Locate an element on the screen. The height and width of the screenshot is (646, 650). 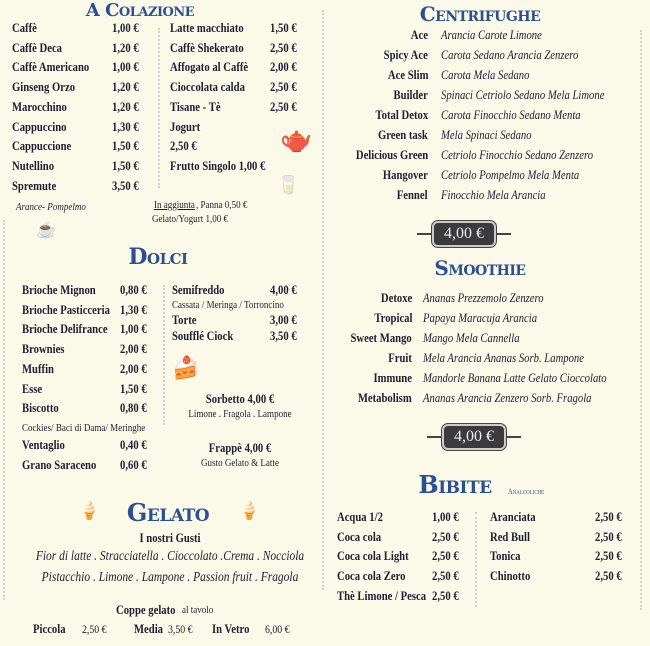
smoothie-ingredients: Mela Arancia Ananas Sorb. Lampone is located at coordinates (503, 357).